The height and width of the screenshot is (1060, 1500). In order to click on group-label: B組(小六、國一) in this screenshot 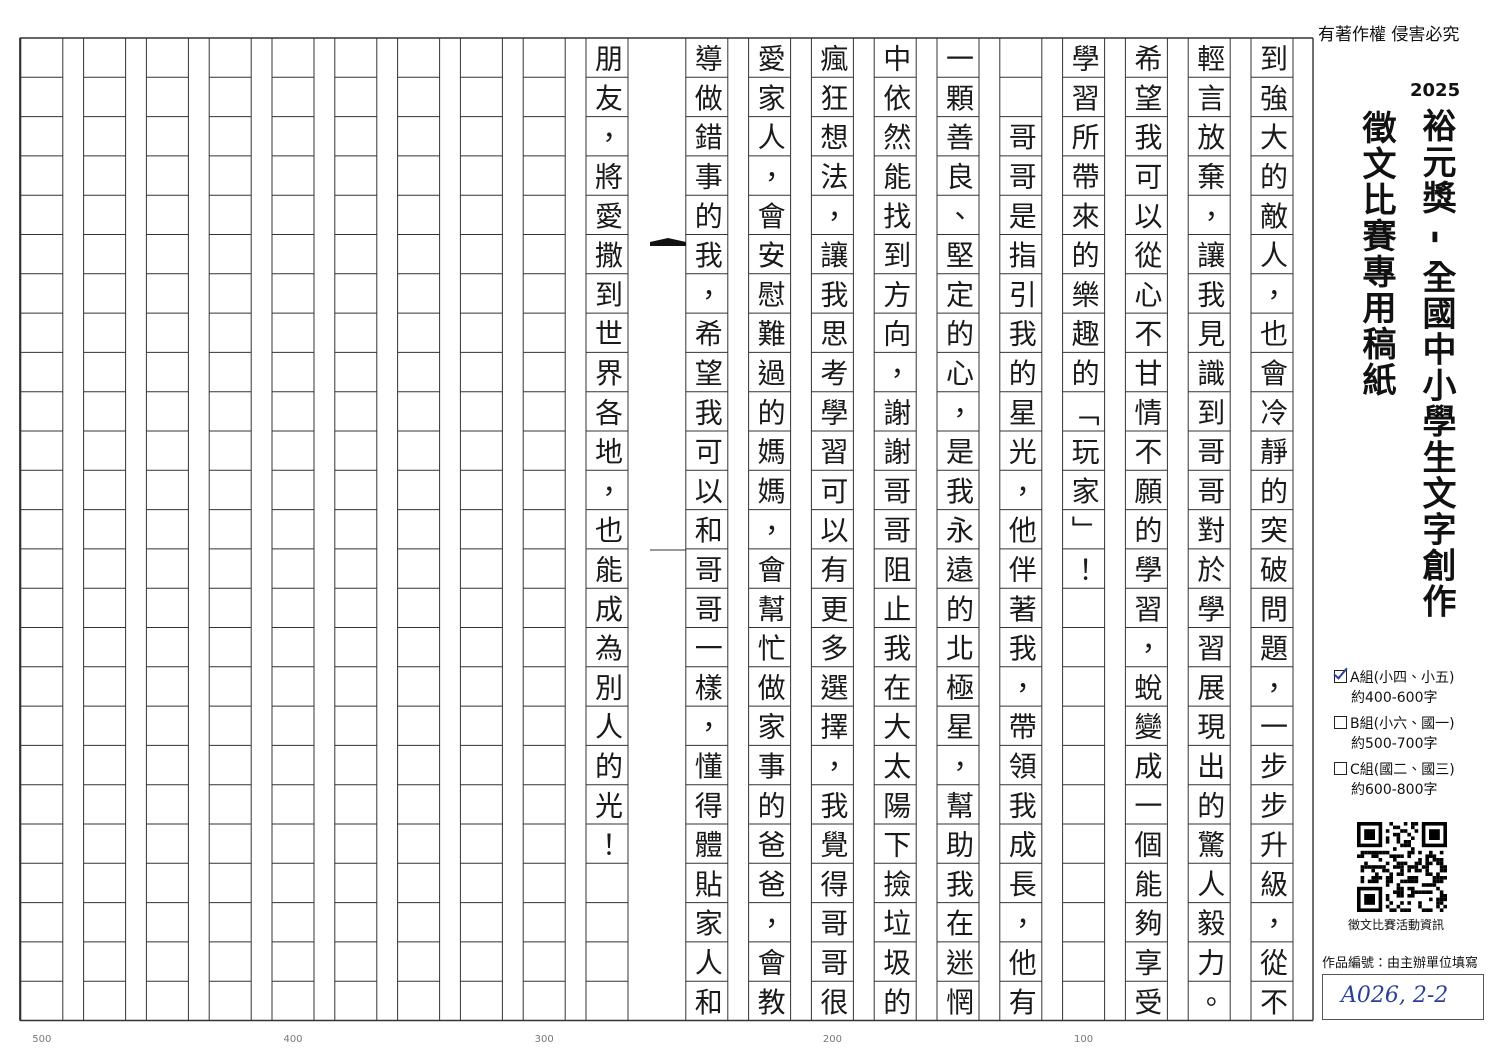, I will do `click(1402, 724)`.